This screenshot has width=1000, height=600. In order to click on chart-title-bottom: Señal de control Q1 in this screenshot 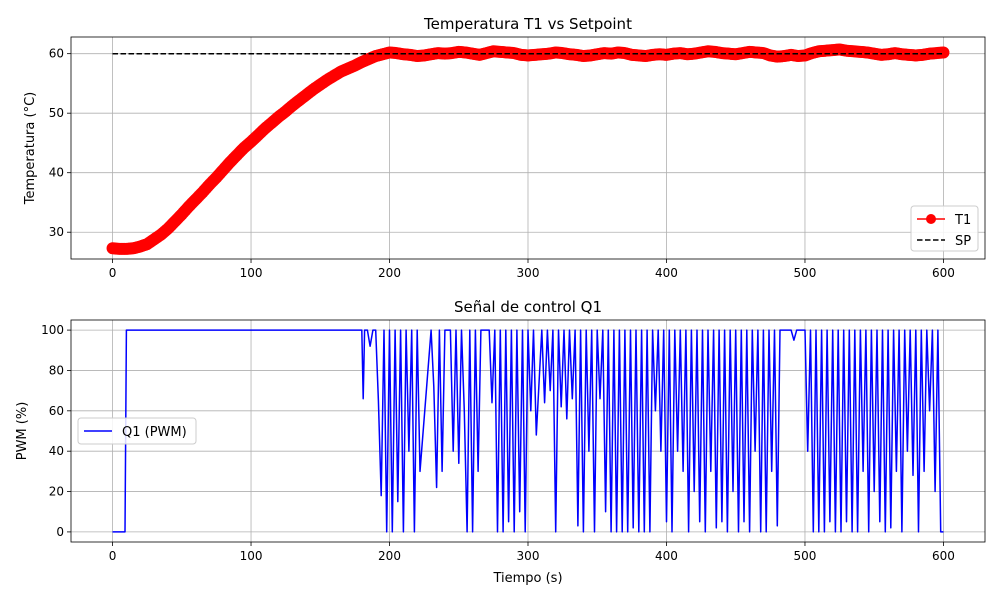, I will do `click(528, 307)`.